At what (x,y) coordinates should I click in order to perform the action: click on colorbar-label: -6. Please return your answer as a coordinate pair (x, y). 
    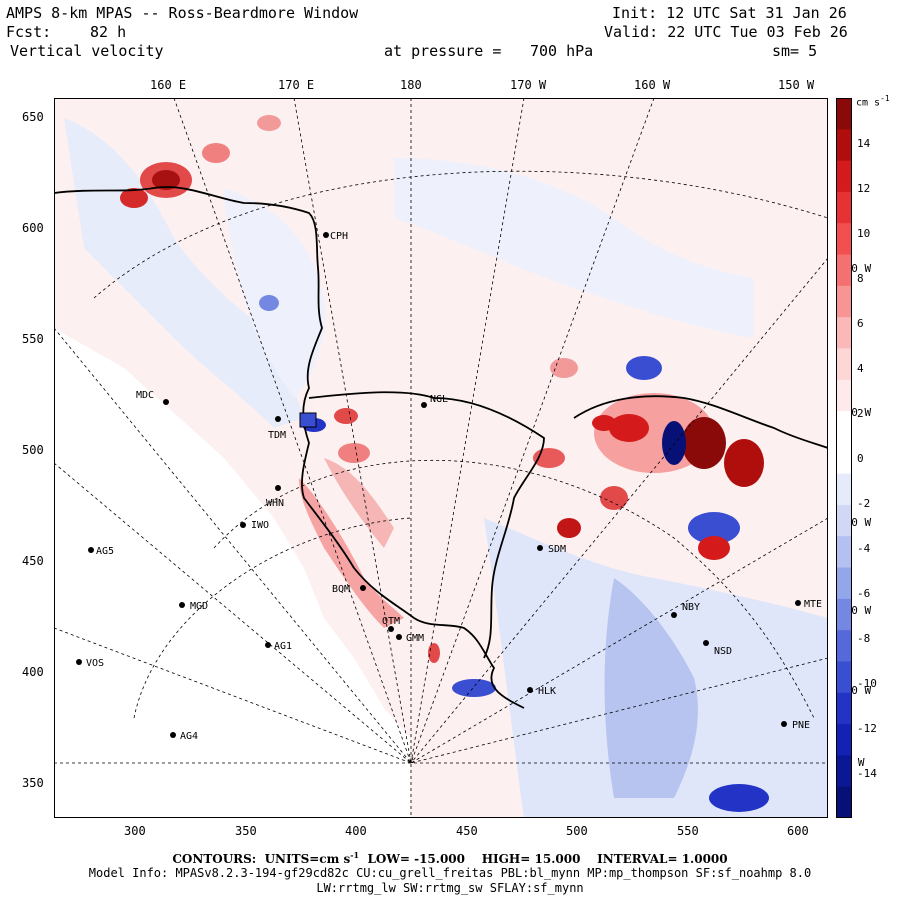
    Looking at the image, I should click on (864, 593).